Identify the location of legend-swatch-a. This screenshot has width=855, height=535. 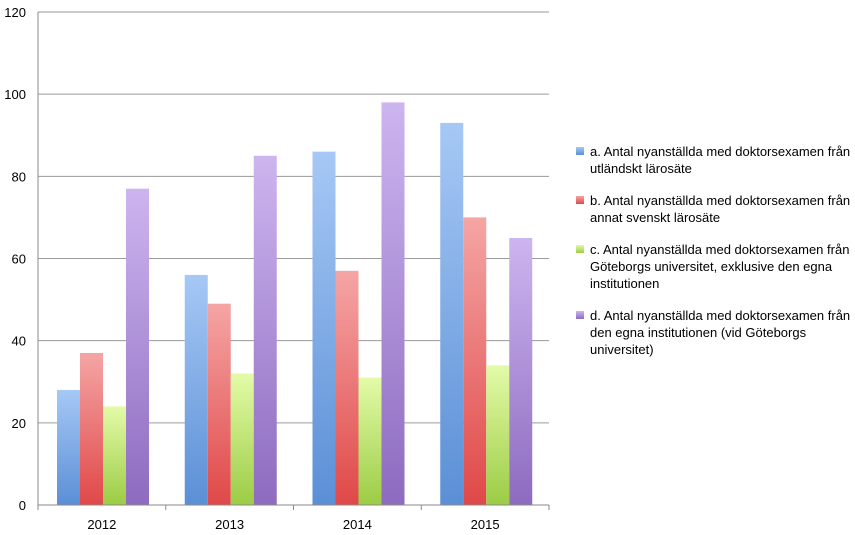
(580, 151).